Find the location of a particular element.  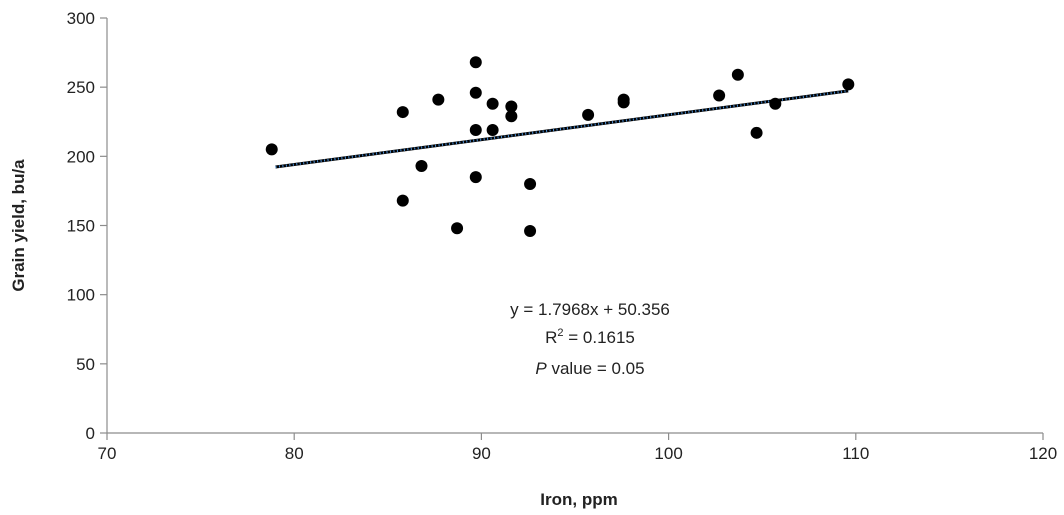

x-tick-label: 120 is located at coordinates (1043, 453).